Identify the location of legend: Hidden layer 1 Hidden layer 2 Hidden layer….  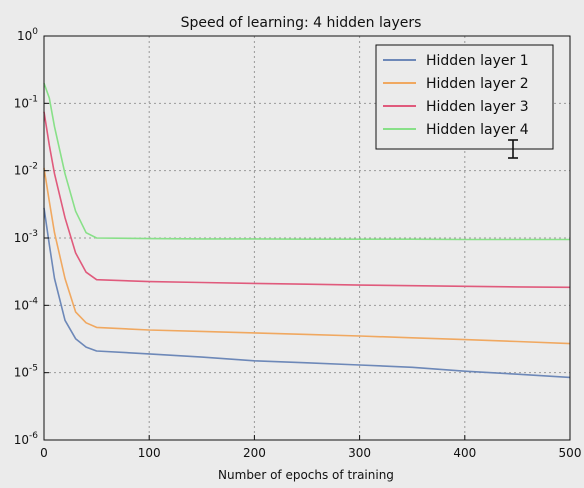
(464, 97).